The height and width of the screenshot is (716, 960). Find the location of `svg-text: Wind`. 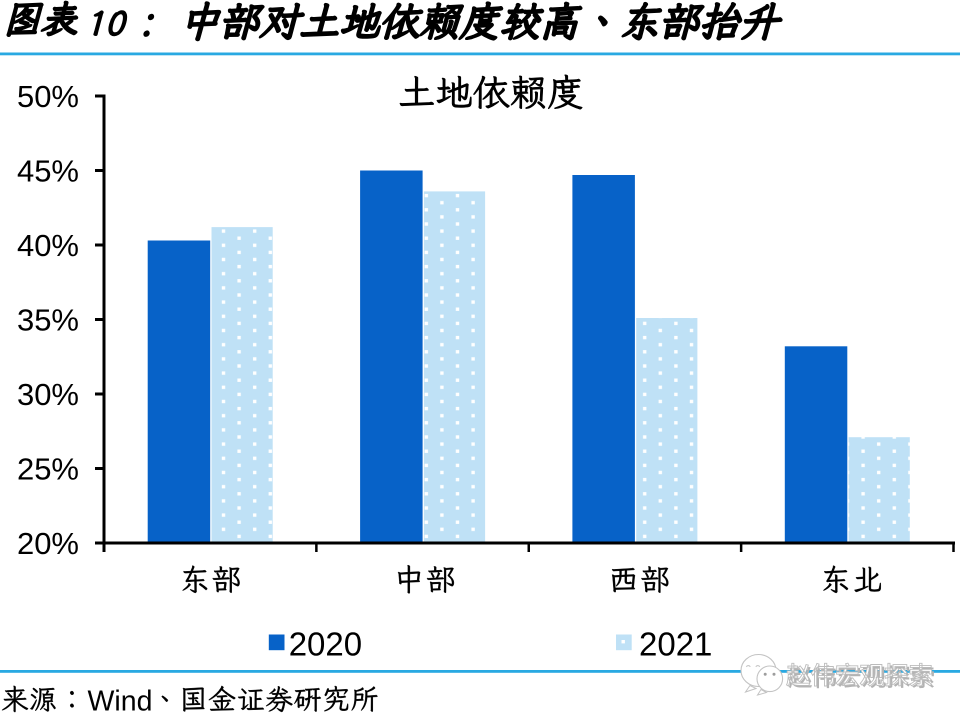

svg-text: Wind is located at coordinates (120, 701).